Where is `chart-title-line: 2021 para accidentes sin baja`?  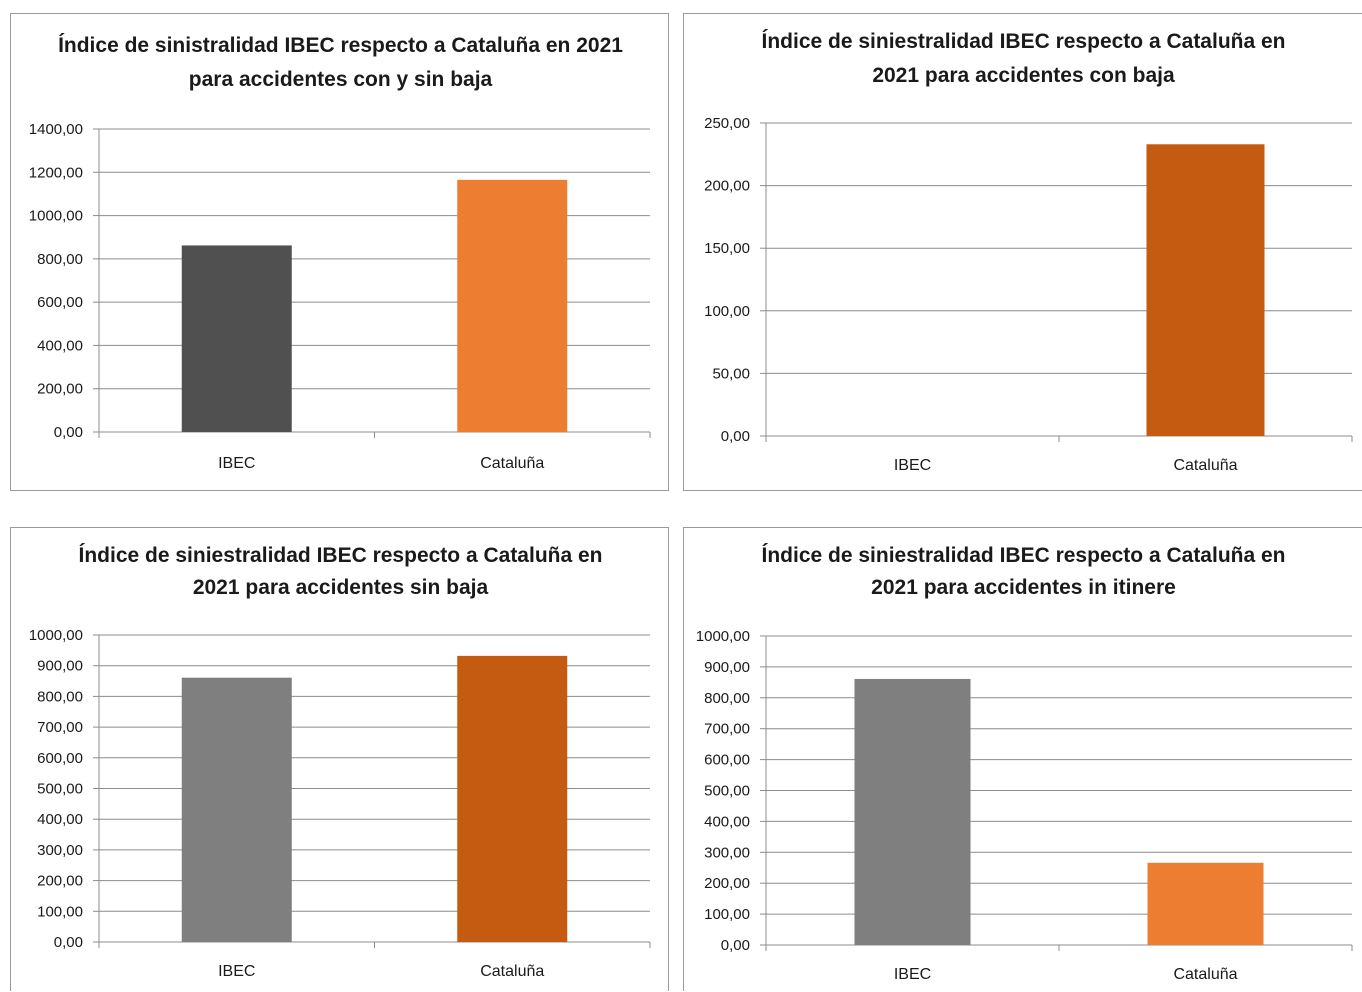
chart-title-line: 2021 para accidentes sin baja is located at coordinates (341, 587).